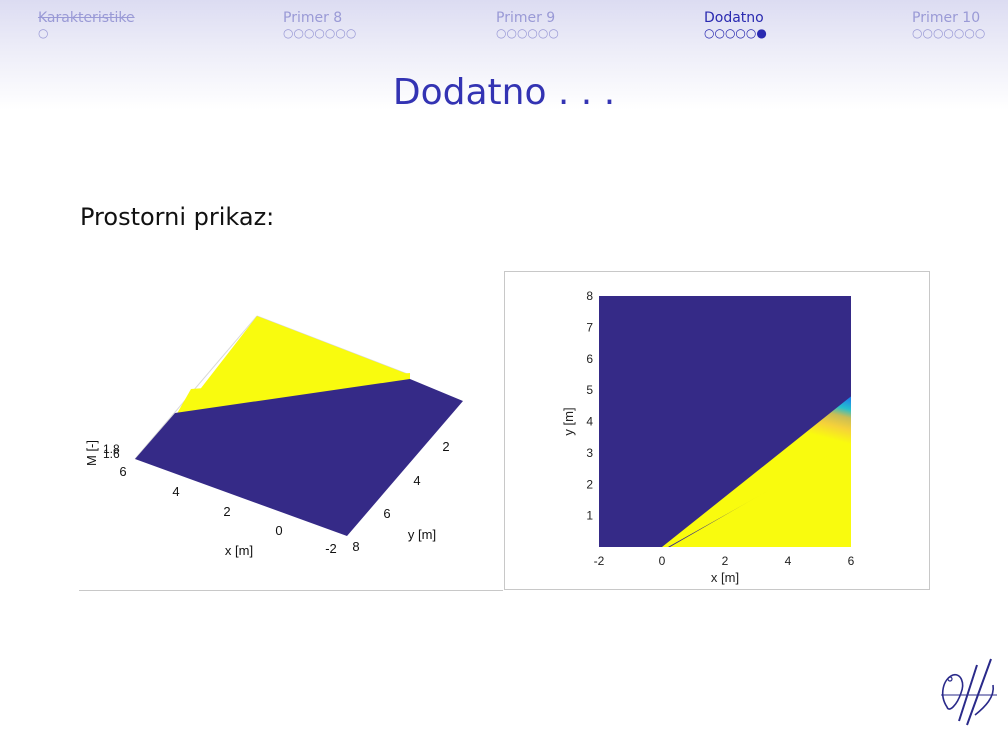 The height and width of the screenshot is (756, 1008). What do you see at coordinates (91, 453) in the screenshot?
I see `z-axis-label: M [-]` at bounding box center [91, 453].